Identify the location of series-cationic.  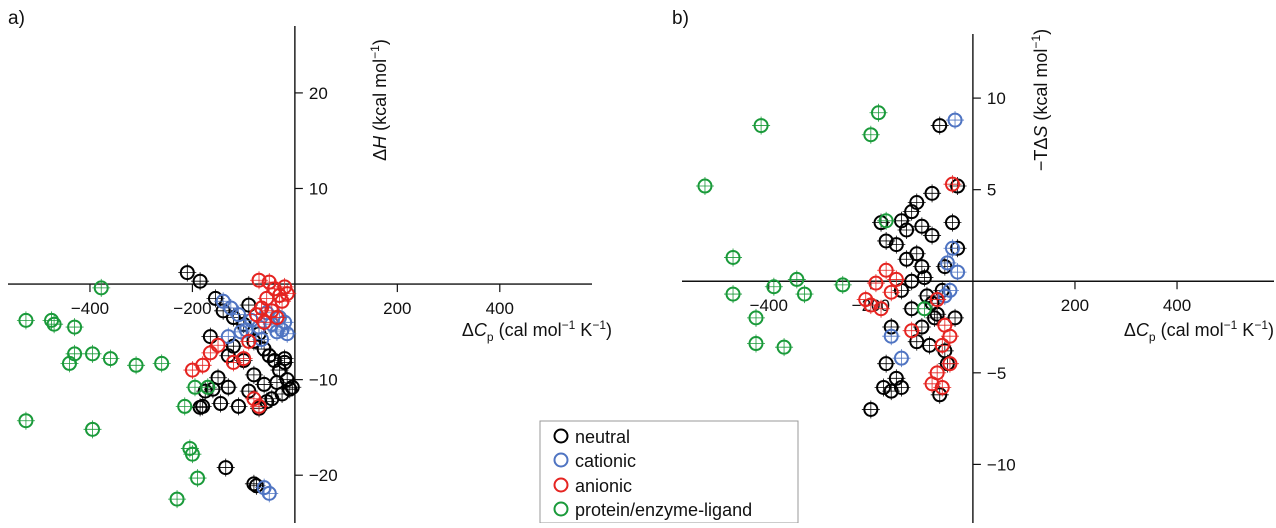
(255, 397).